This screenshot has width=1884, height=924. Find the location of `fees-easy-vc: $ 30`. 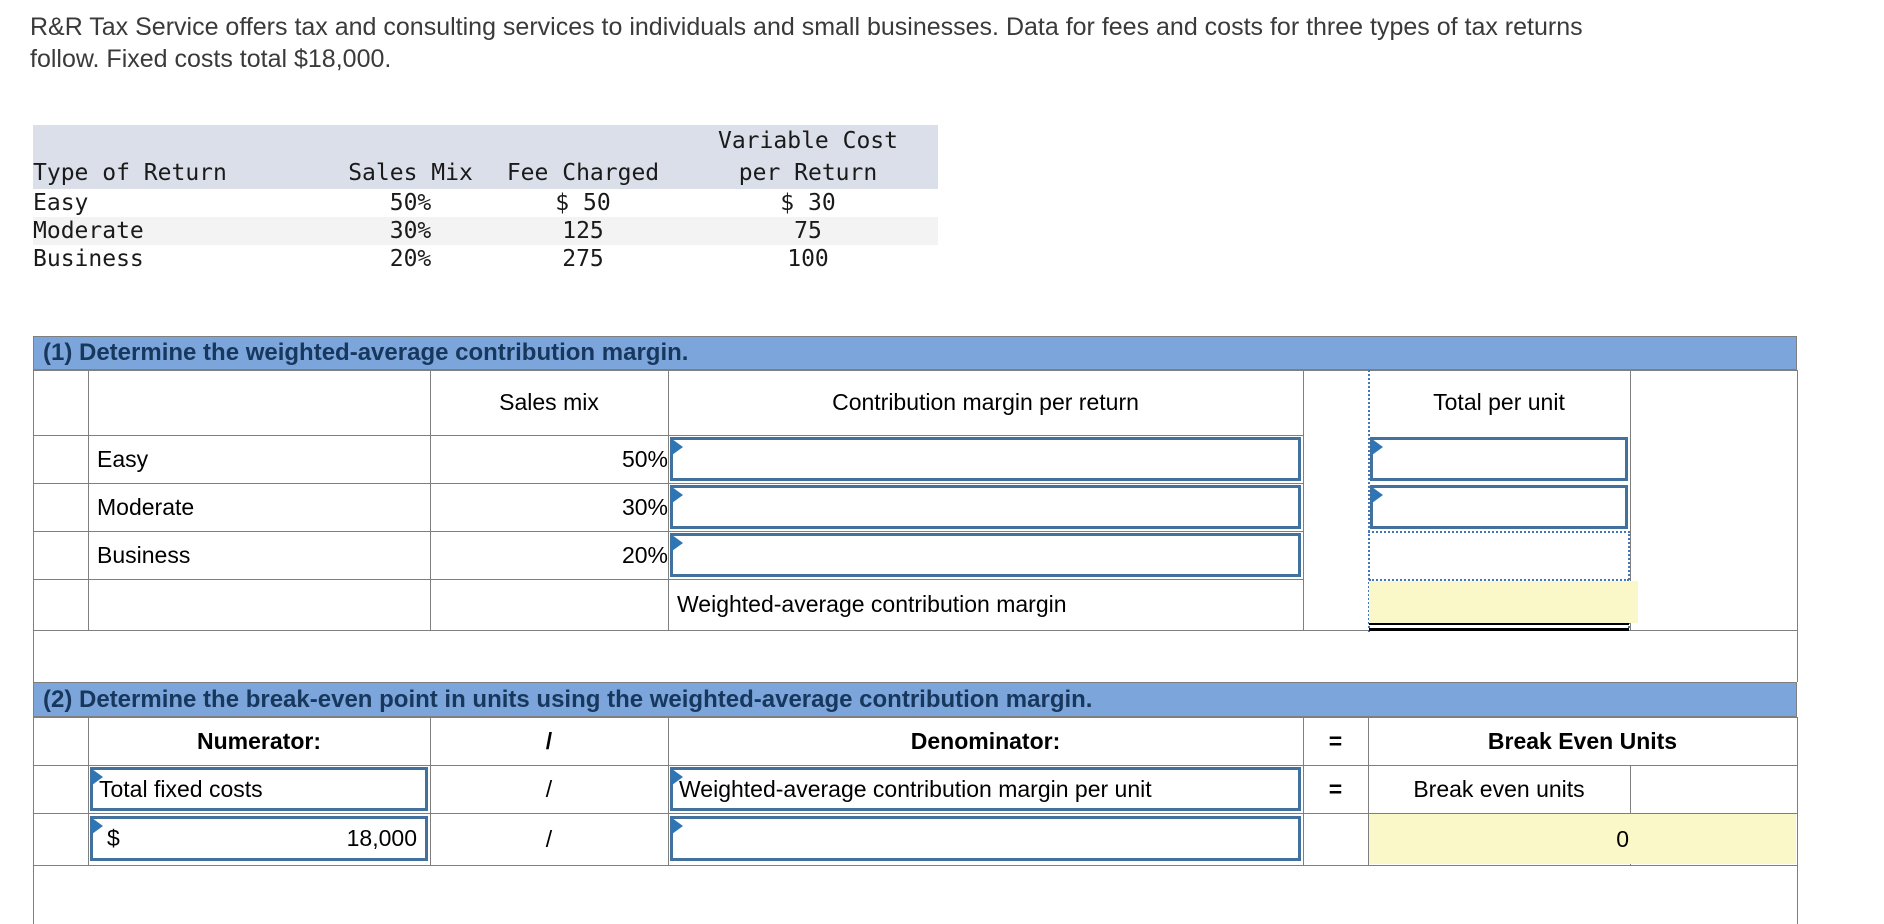

fees-easy-vc: $ 30 is located at coordinates (808, 203).